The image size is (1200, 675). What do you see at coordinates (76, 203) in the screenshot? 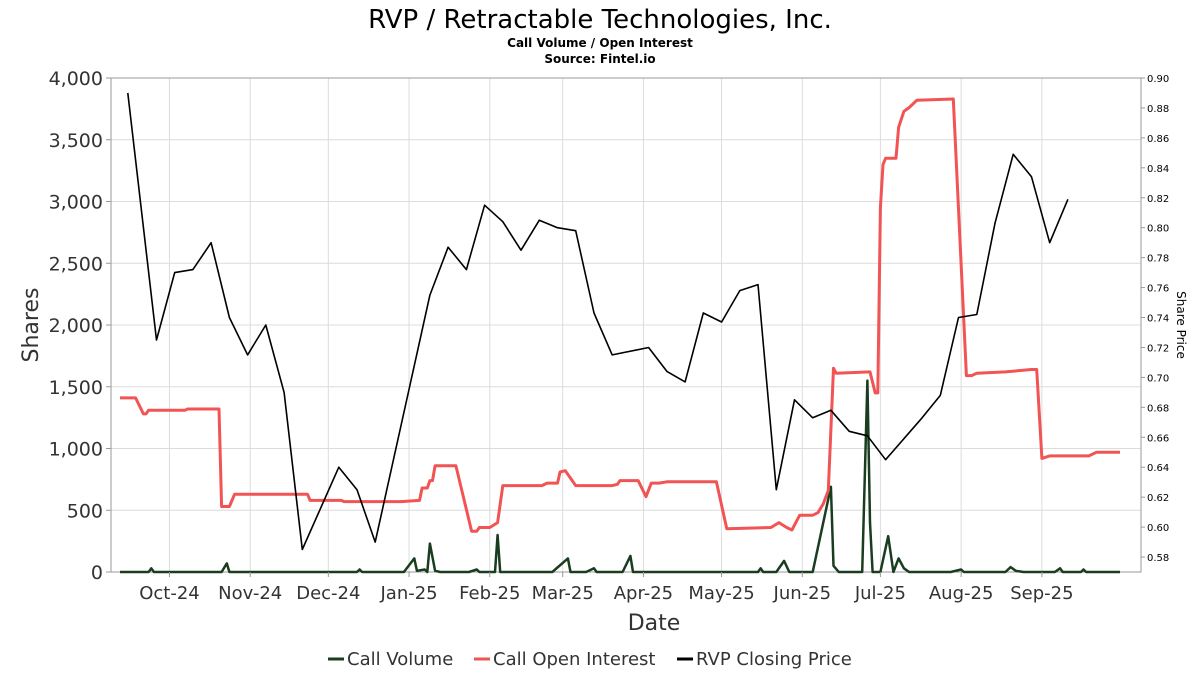
I see `y-tick-label: 3,000` at bounding box center [76, 203].